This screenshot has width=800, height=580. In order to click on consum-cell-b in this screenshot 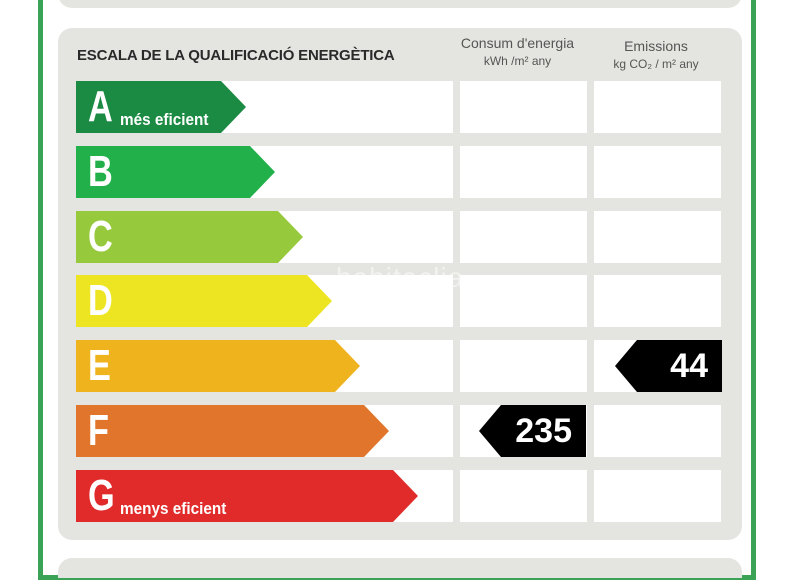, I will do `click(523, 172)`.